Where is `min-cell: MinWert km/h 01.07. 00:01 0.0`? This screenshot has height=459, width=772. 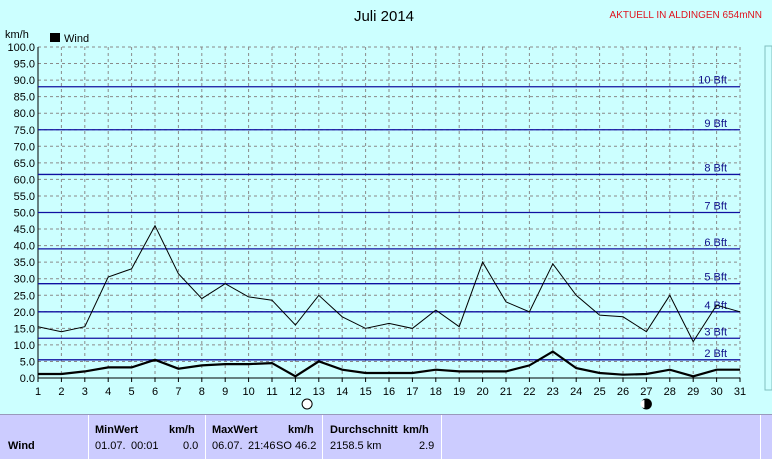
min-cell: MinWert km/h 01.07. 00:01 0.0 is located at coordinates (147, 437).